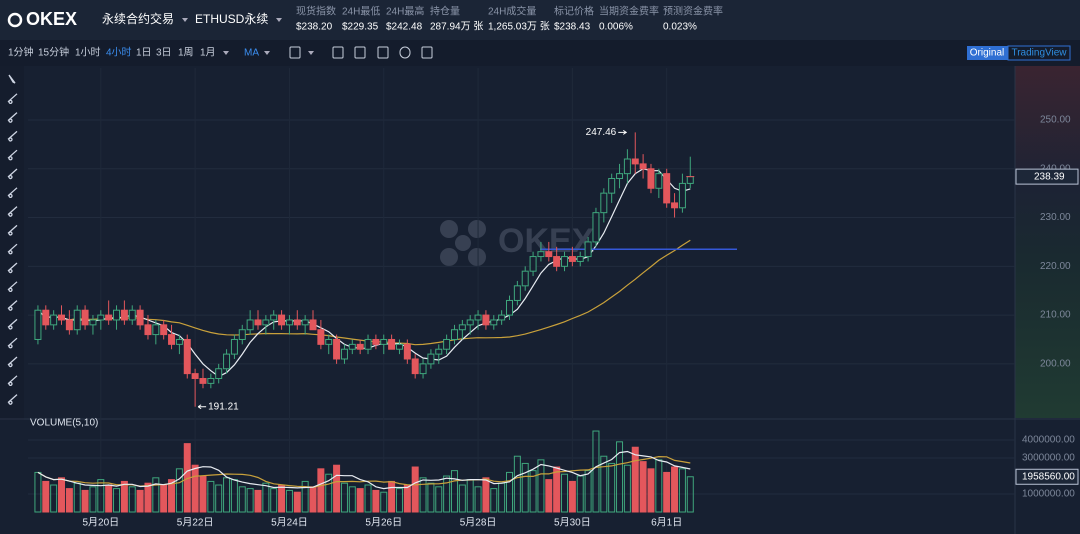 This screenshot has width=1080, height=534. I want to click on instrument: ETHUSD永续, so click(231, 19).